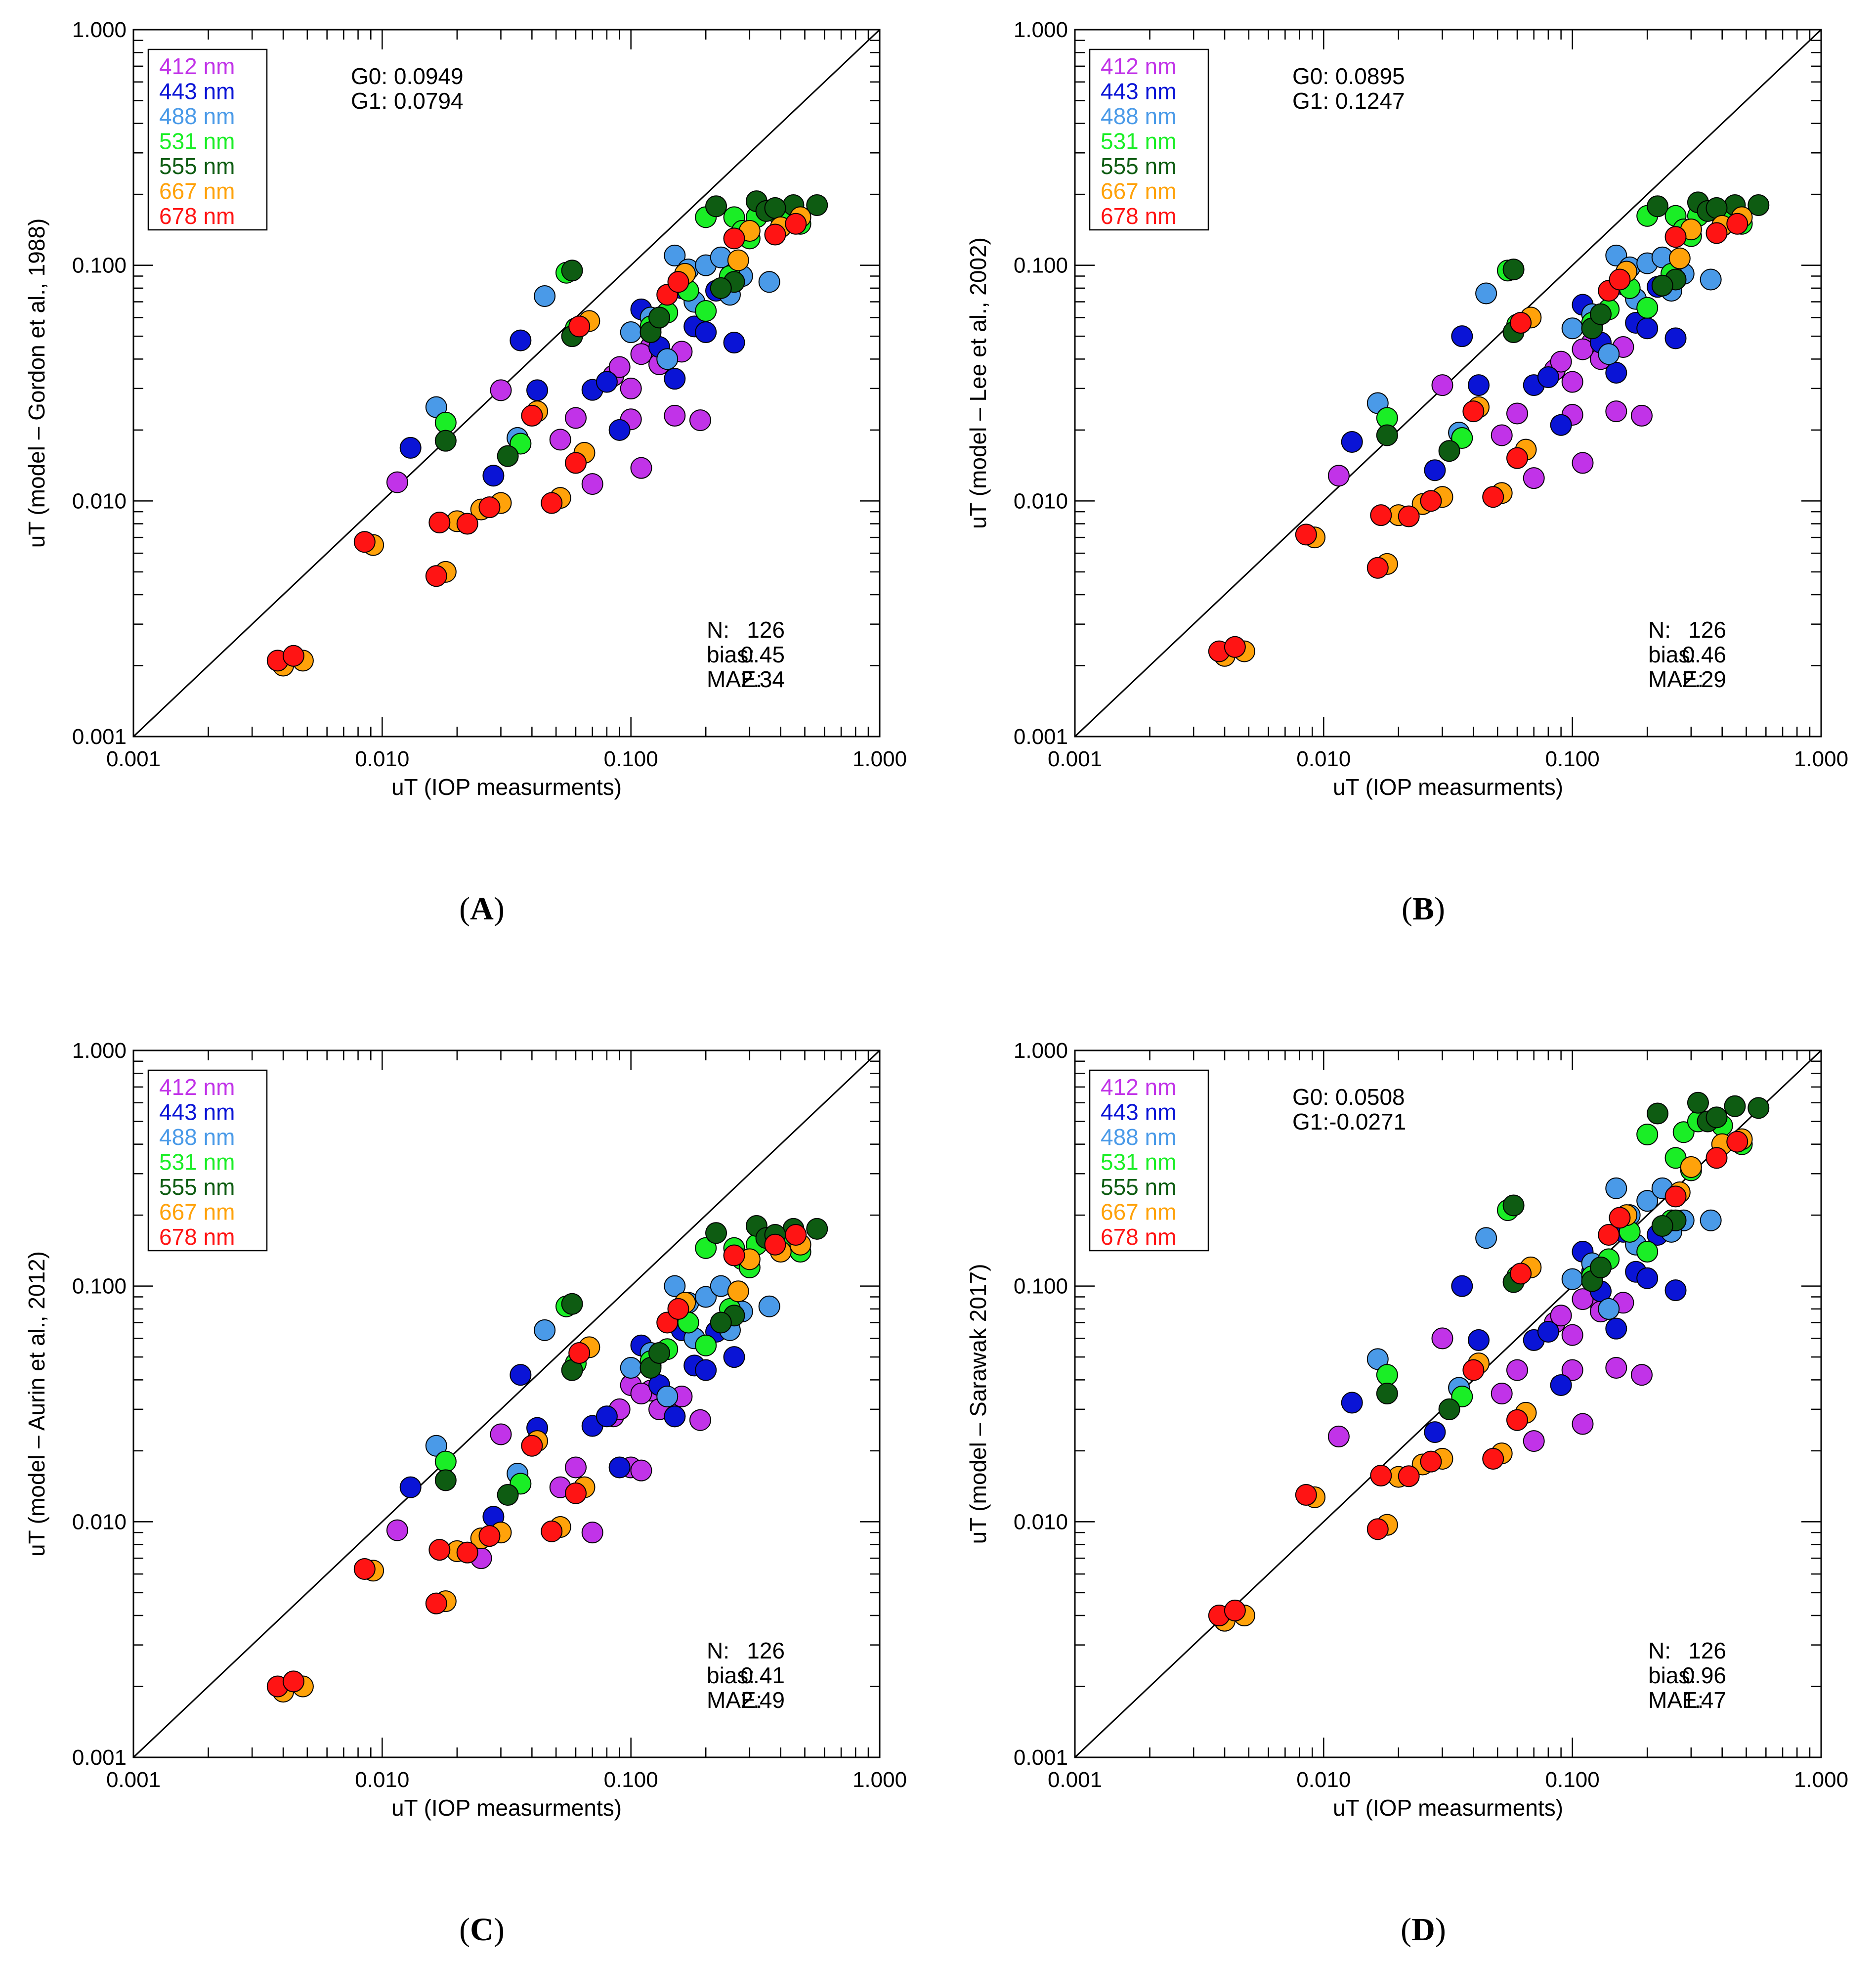 The image size is (1876, 1963). What do you see at coordinates (407, 101) in the screenshot?
I see `coefficient-label: G1: 0.0794` at bounding box center [407, 101].